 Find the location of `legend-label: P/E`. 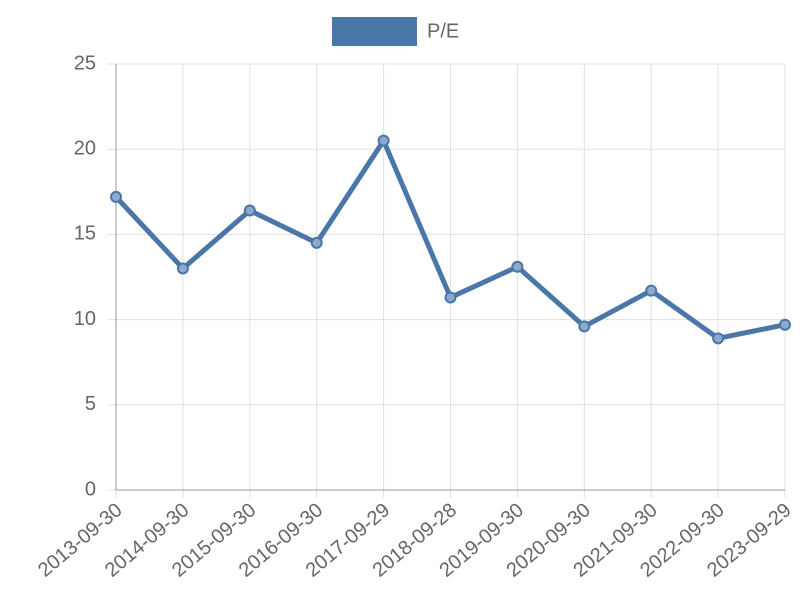

legend-label: P/E is located at coordinates (443, 31).